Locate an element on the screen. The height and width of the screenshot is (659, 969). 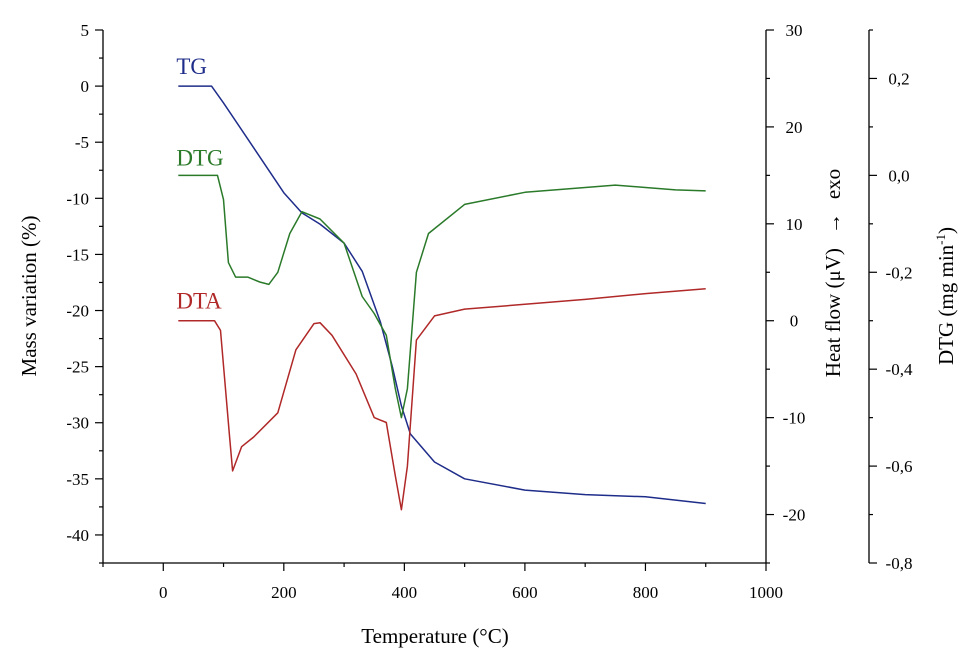
left-tick-label: -5 is located at coordinates (82, 142).